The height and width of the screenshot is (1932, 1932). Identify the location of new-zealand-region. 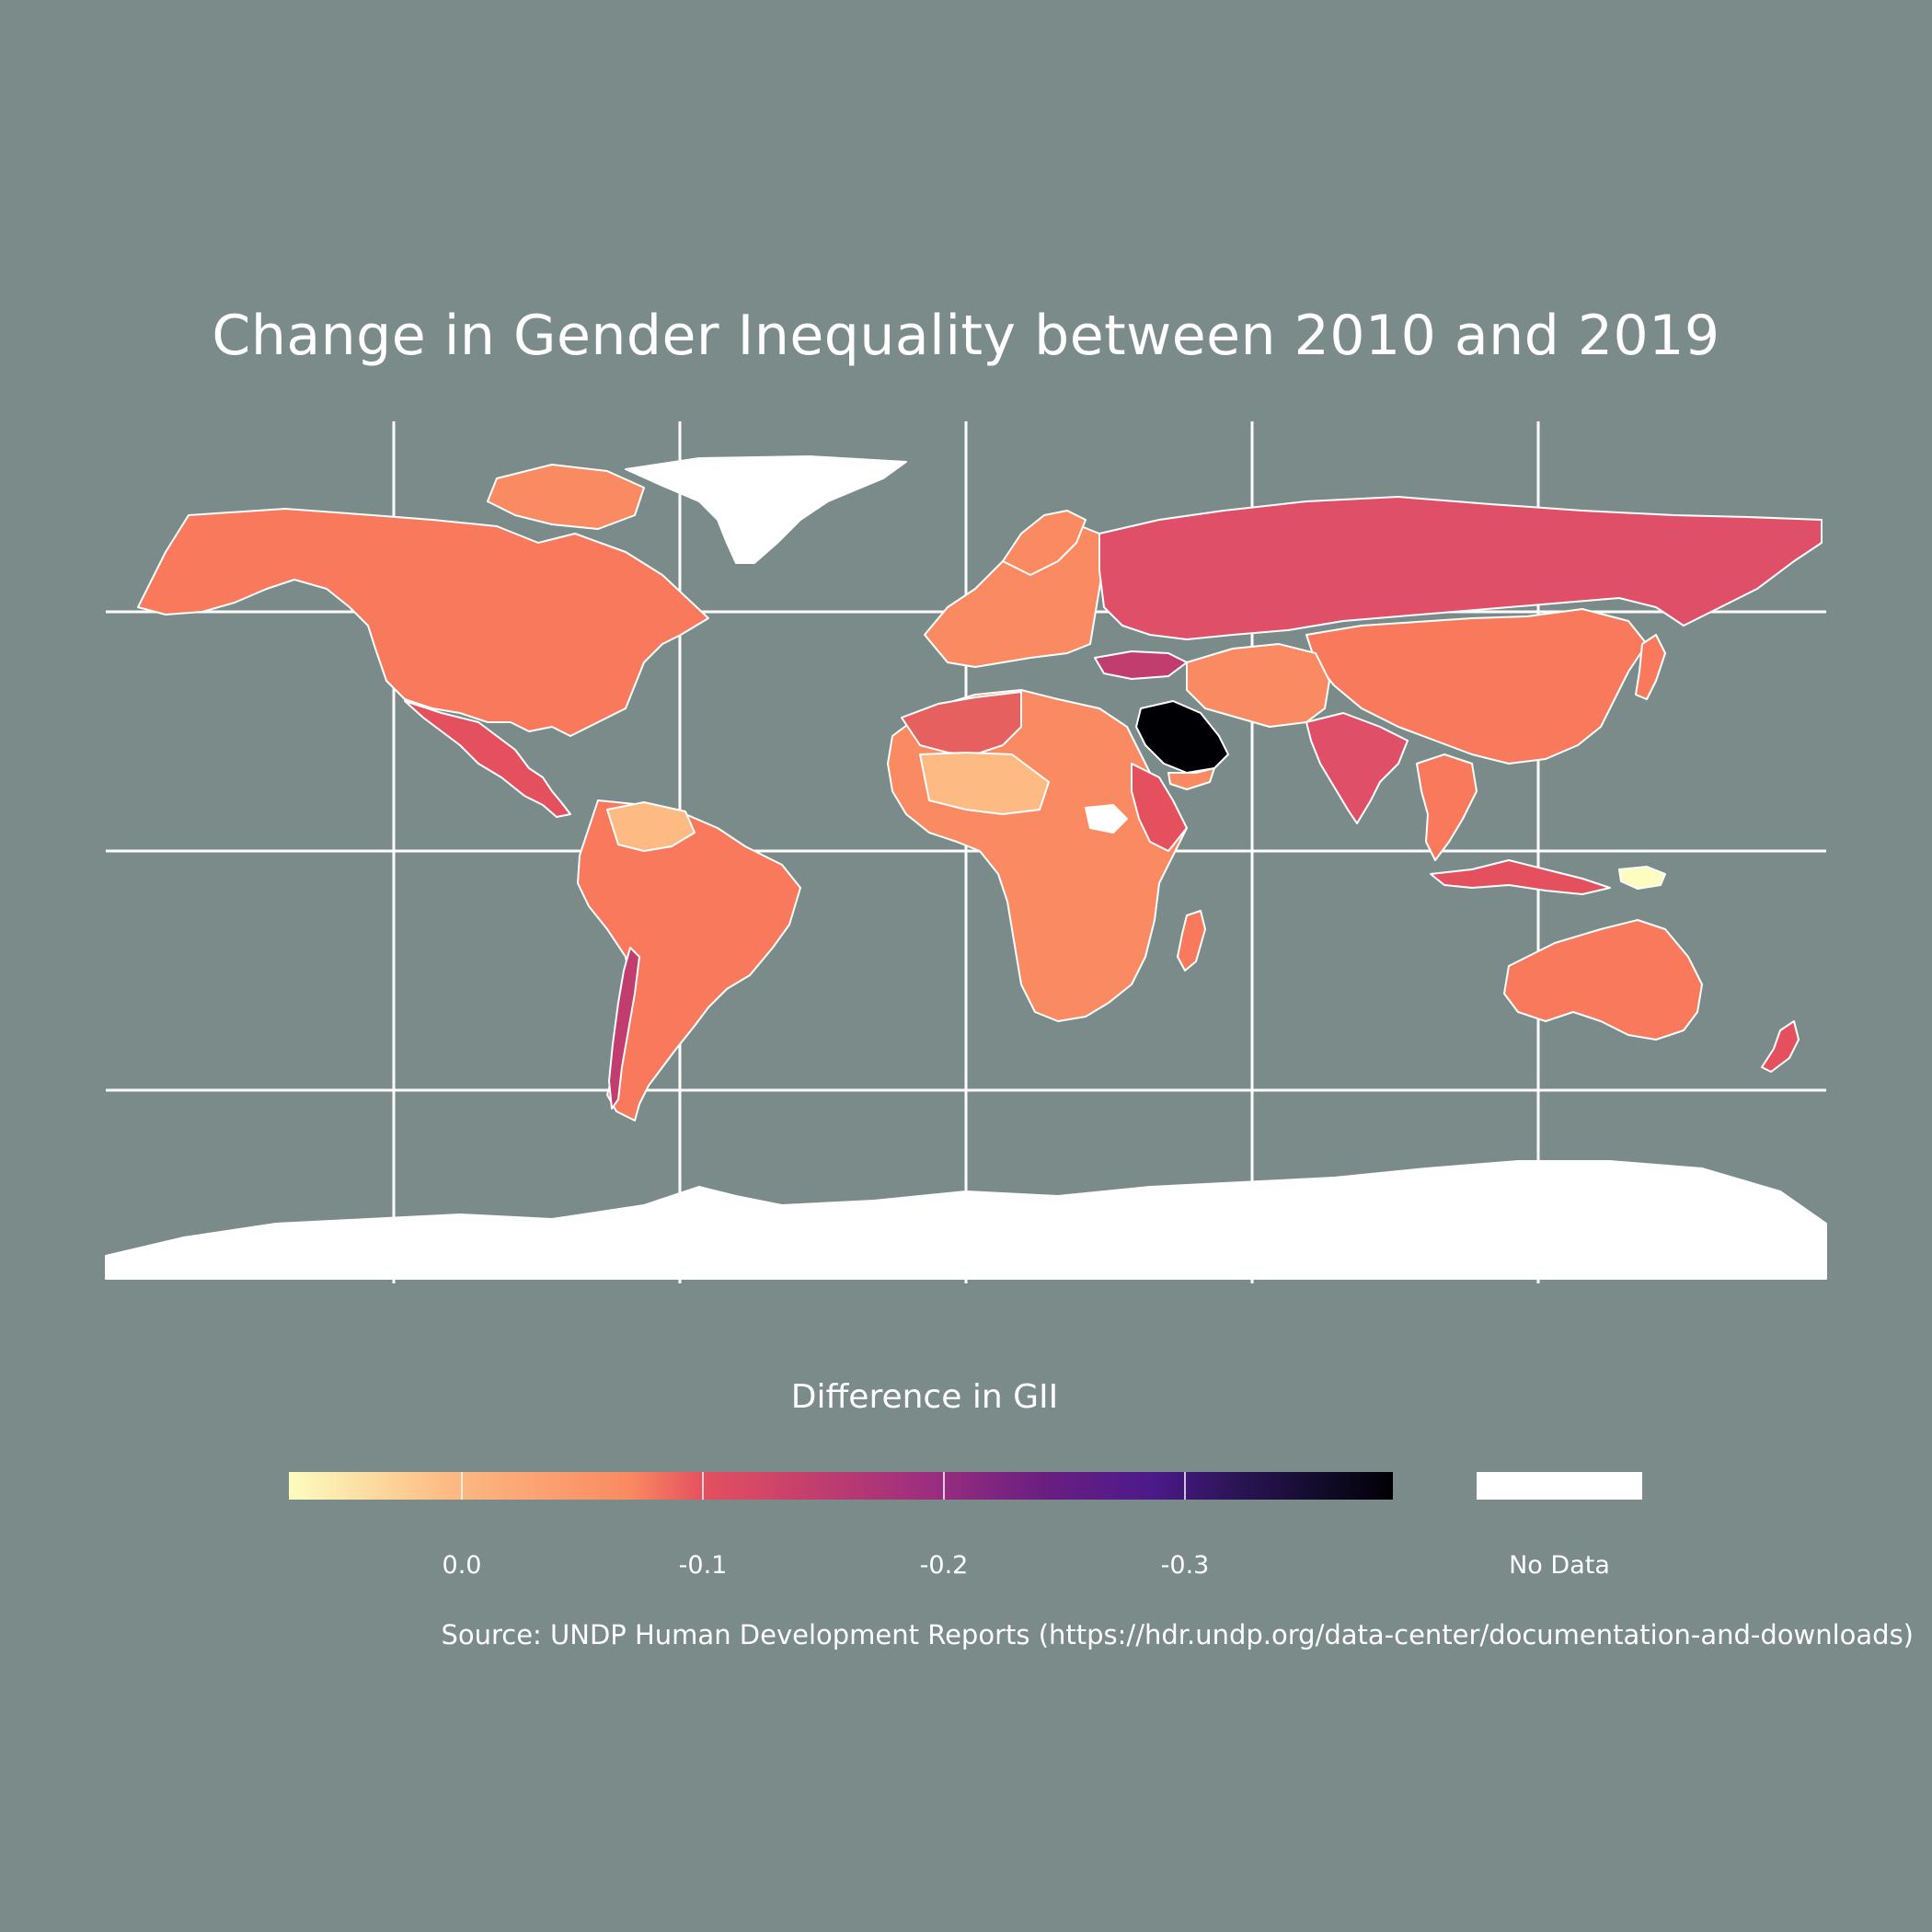
(1780, 1046).